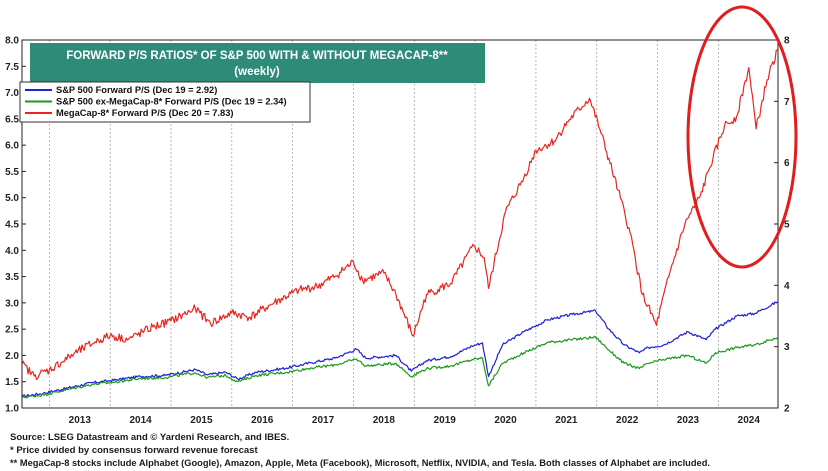 Image resolution: width=828 pixels, height=471 pixels. Describe the element at coordinates (12, 119) in the screenshot. I see `left-tick-label: 6.5` at that location.